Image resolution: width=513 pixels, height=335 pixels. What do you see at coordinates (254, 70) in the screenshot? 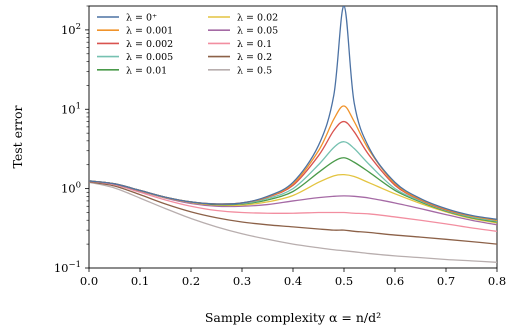
I see `legend-label-9: λ = 0.5` at bounding box center [254, 70].